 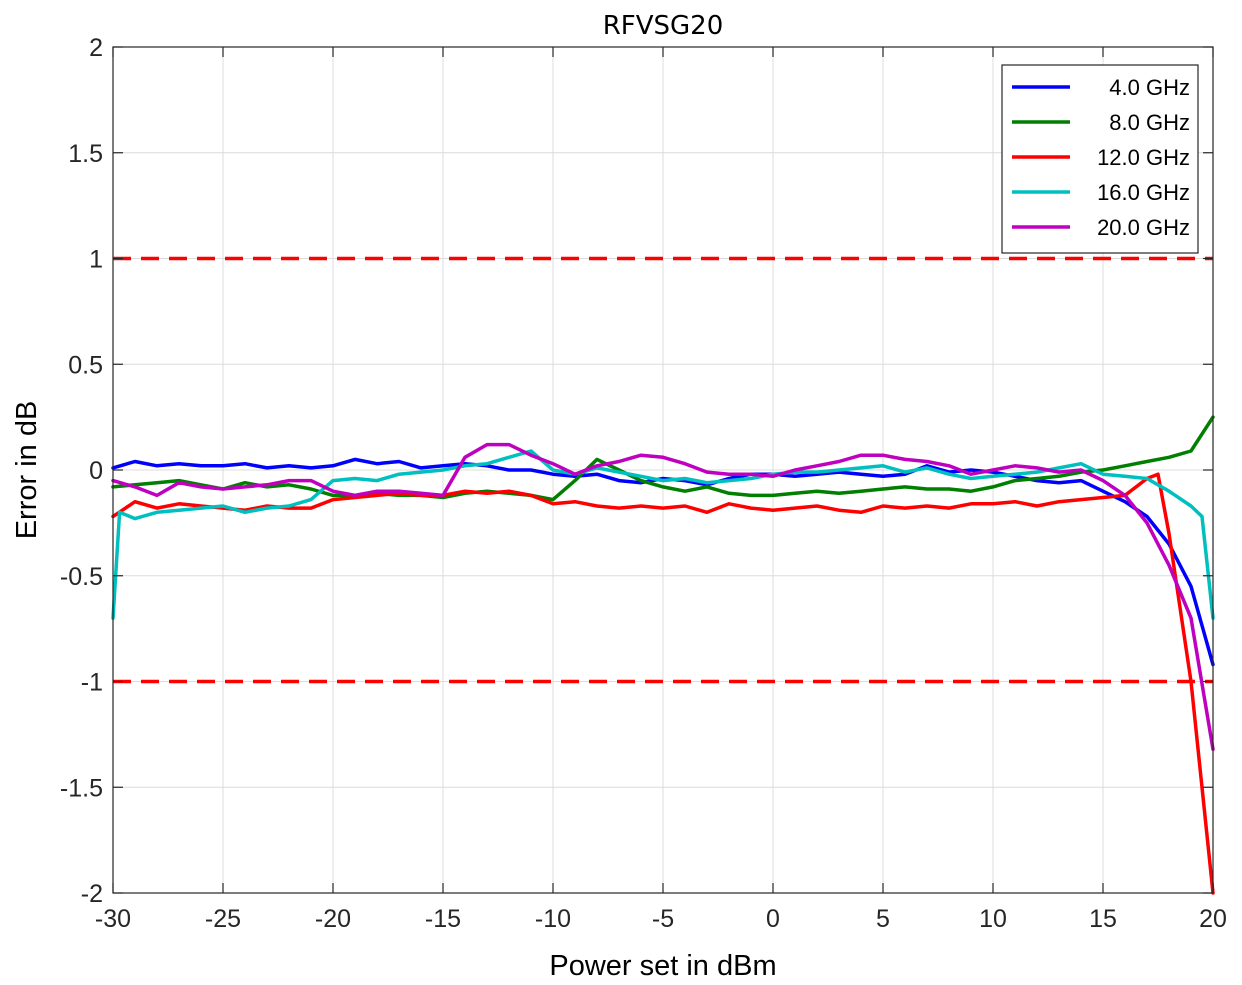 What do you see at coordinates (993, 919) in the screenshot?
I see `x-tick-label: 10` at bounding box center [993, 919].